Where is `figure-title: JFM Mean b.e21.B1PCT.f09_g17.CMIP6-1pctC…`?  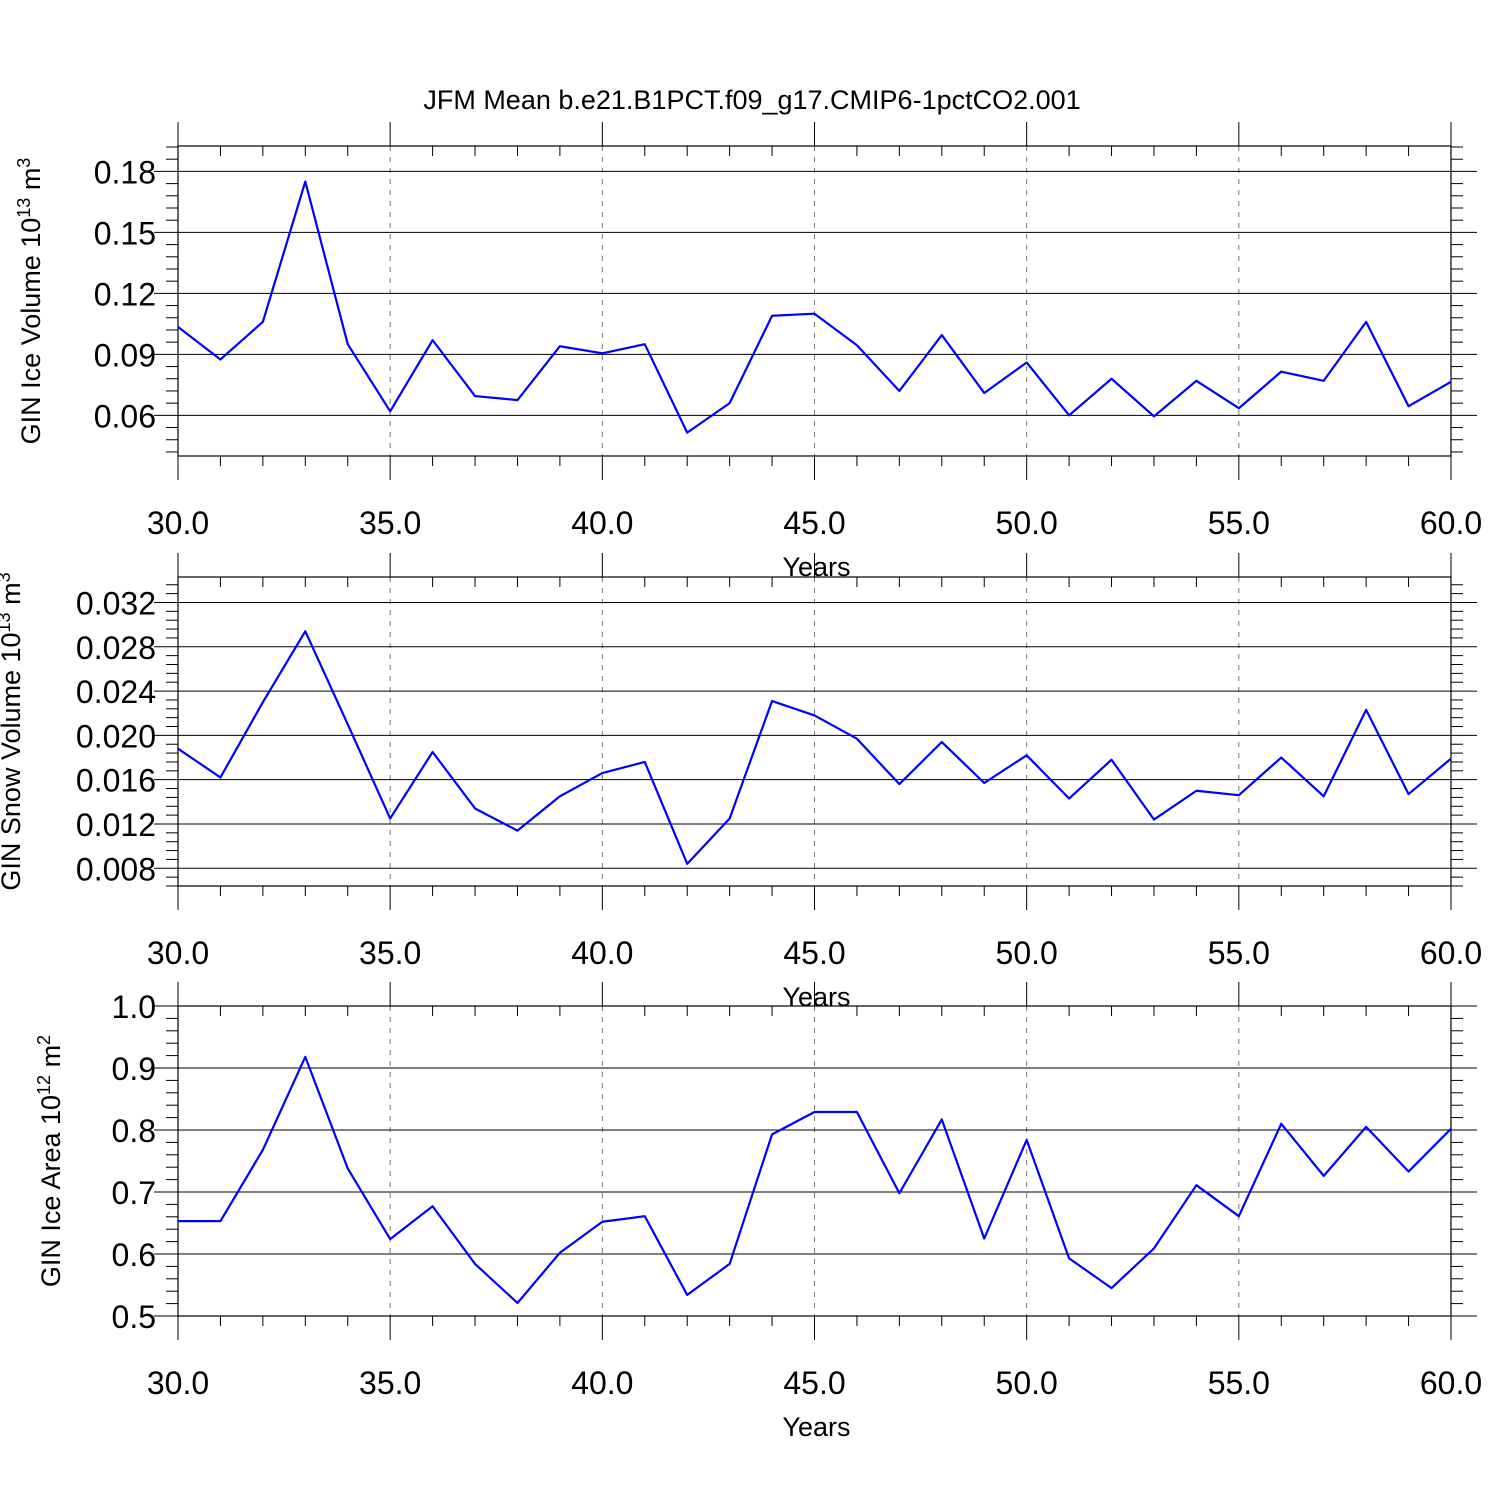 figure-title: JFM Mean b.e21.B1PCT.f09_g17.CMIP6-1pctC… is located at coordinates (751, 100).